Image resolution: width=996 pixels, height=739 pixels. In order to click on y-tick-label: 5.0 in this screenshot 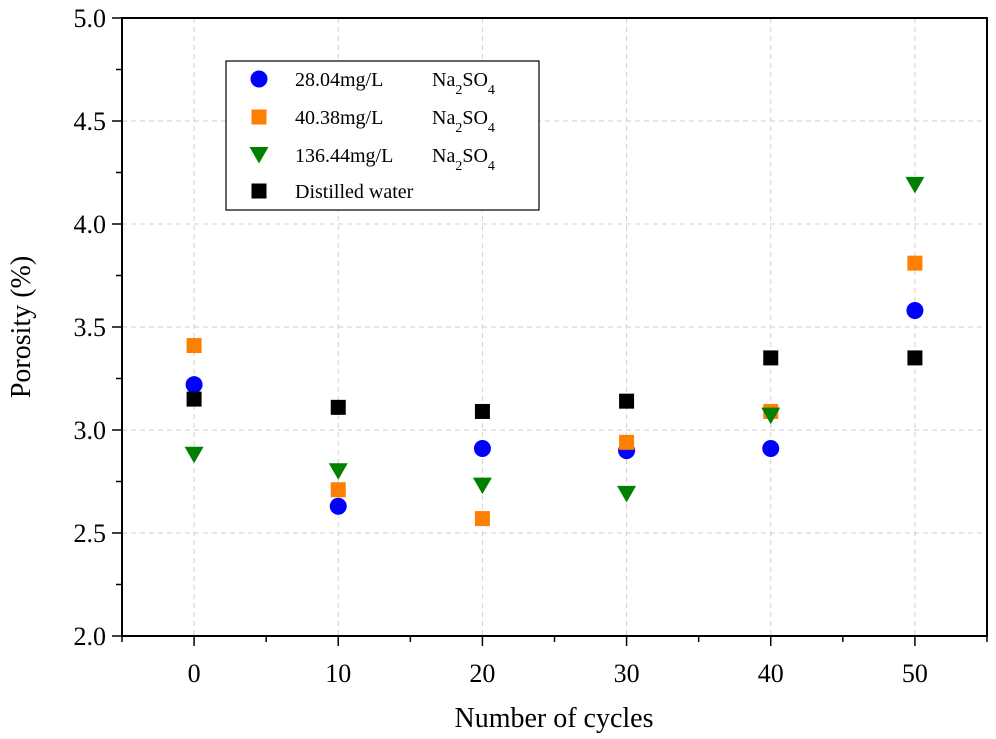, I will do `click(90, 18)`.